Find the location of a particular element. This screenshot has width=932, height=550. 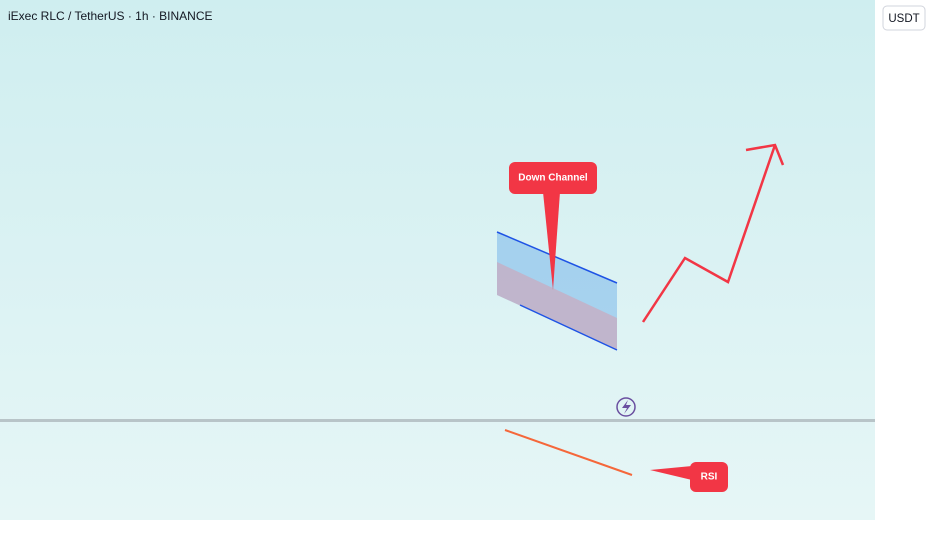

callout-text: RSI is located at coordinates (709, 477).